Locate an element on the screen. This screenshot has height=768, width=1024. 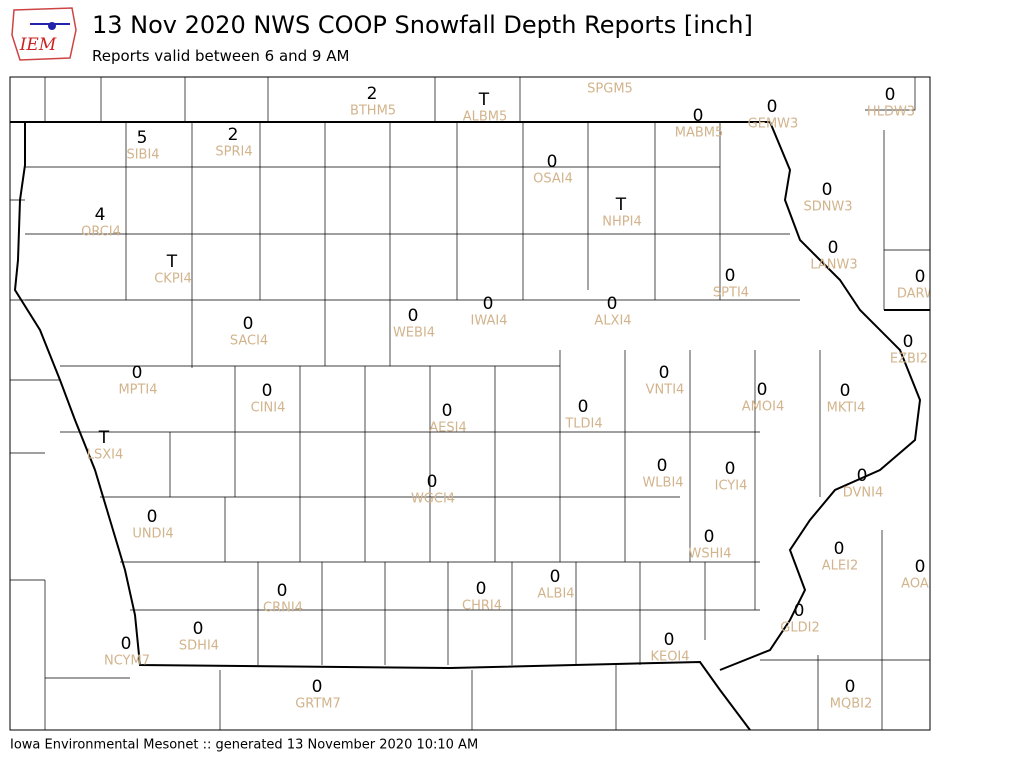
station-id: LSXI4 is located at coordinates (105, 455).